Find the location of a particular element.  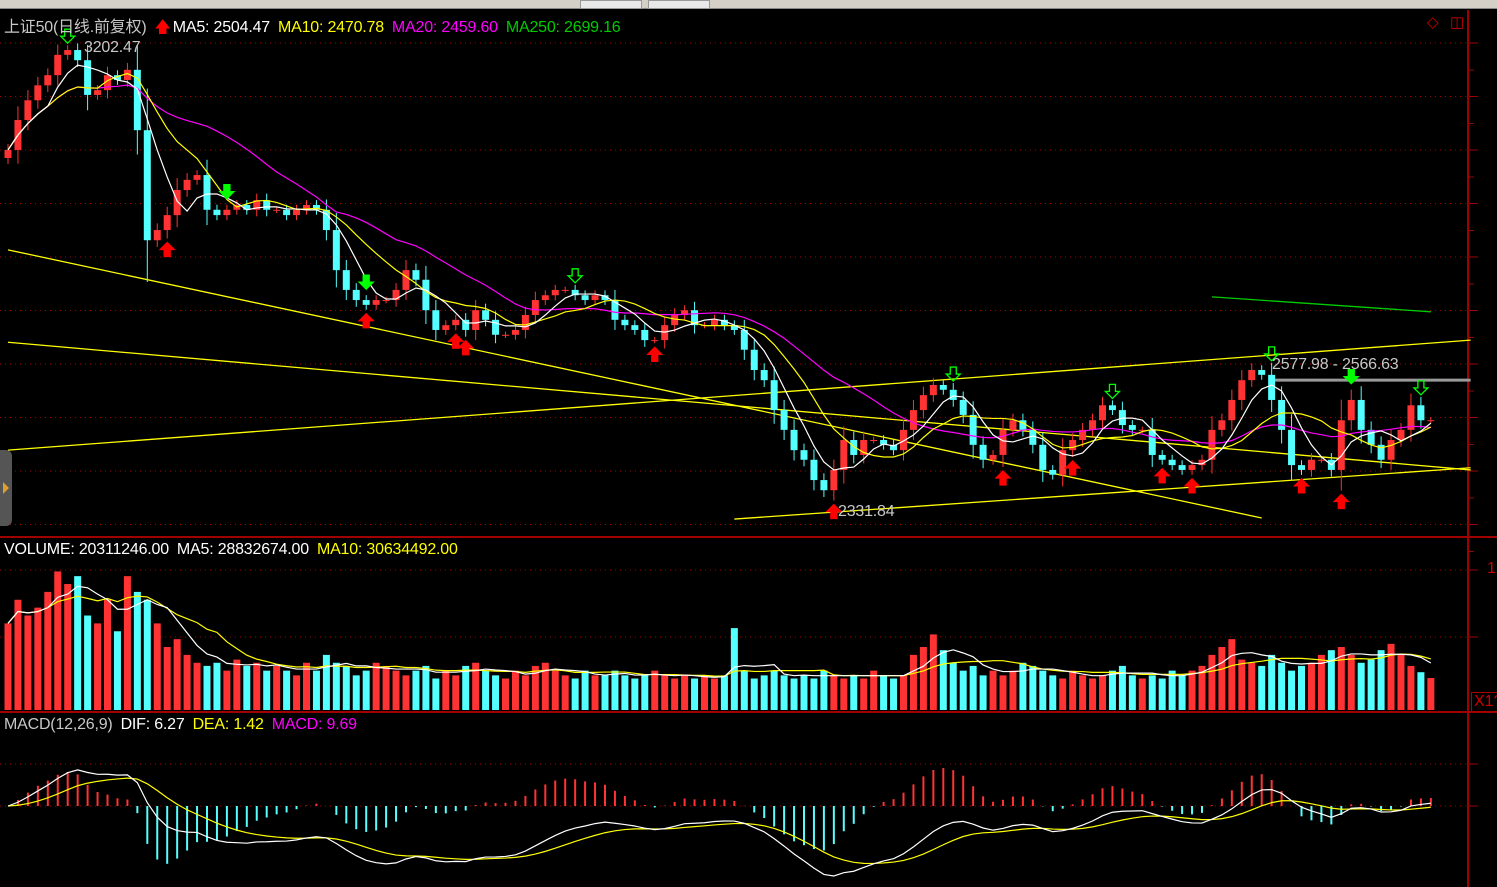

instrument-title: 上证50(日线.前复权) is located at coordinates (75, 27).